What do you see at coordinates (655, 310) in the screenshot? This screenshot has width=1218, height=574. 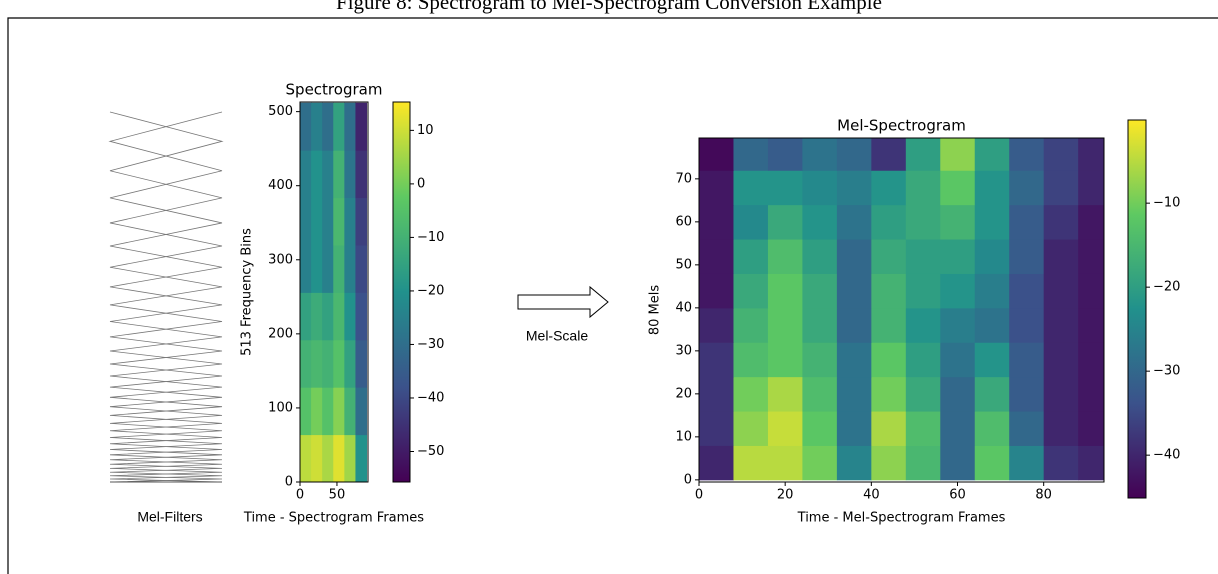 I see `y-axis-label: 80 Mels` at bounding box center [655, 310].